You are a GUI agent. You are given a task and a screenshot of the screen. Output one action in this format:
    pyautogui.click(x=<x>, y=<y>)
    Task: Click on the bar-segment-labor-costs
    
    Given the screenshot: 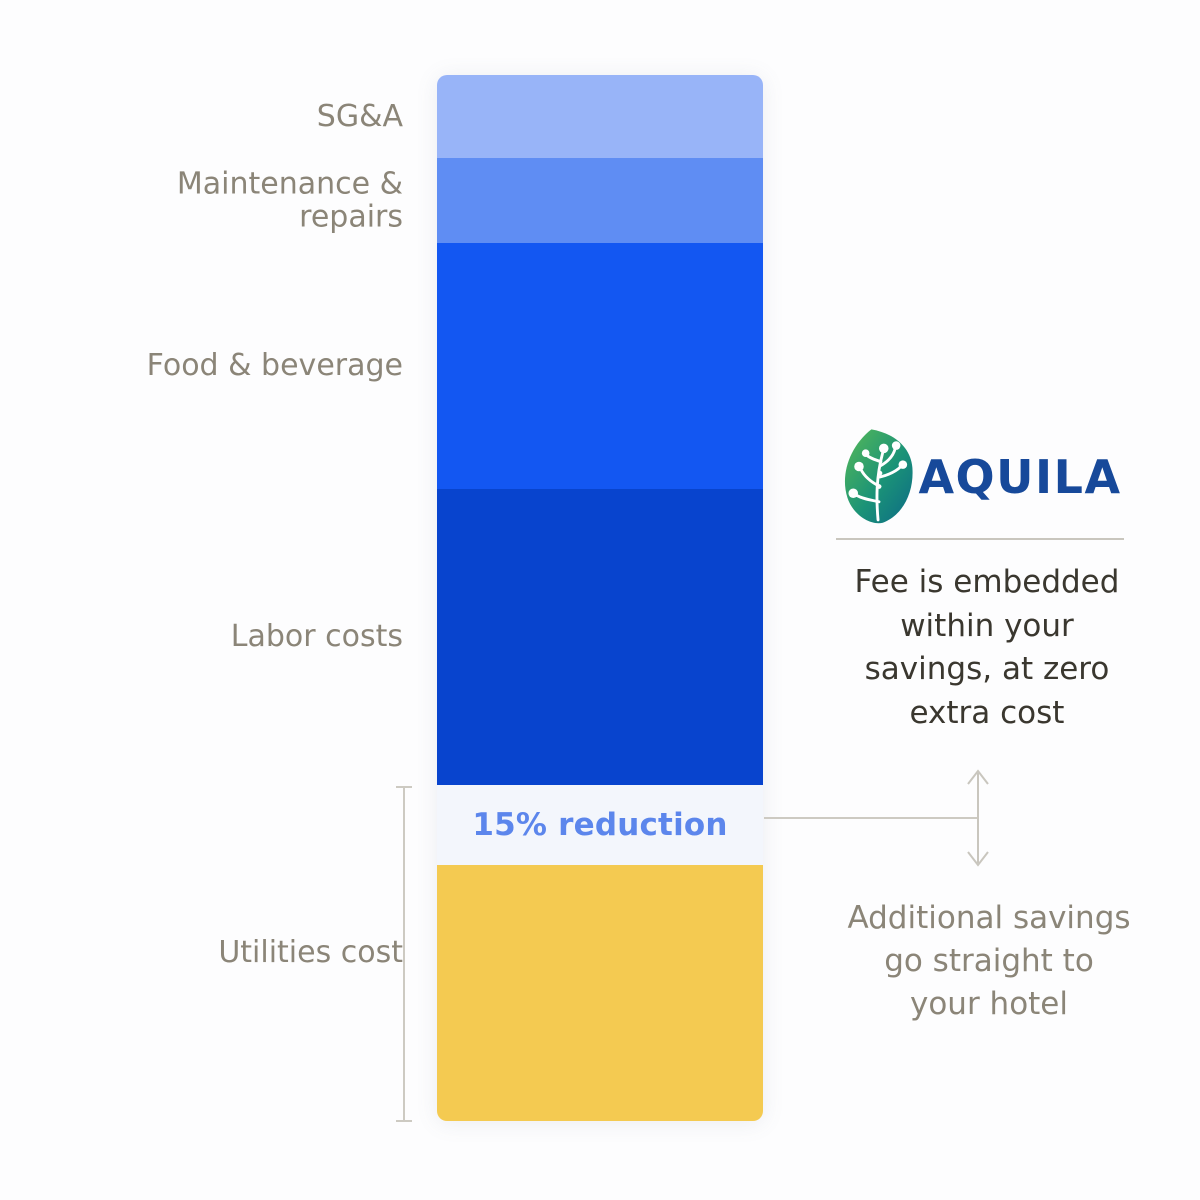 What is the action you would take?
    pyautogui.click(x=600, y=637)
    